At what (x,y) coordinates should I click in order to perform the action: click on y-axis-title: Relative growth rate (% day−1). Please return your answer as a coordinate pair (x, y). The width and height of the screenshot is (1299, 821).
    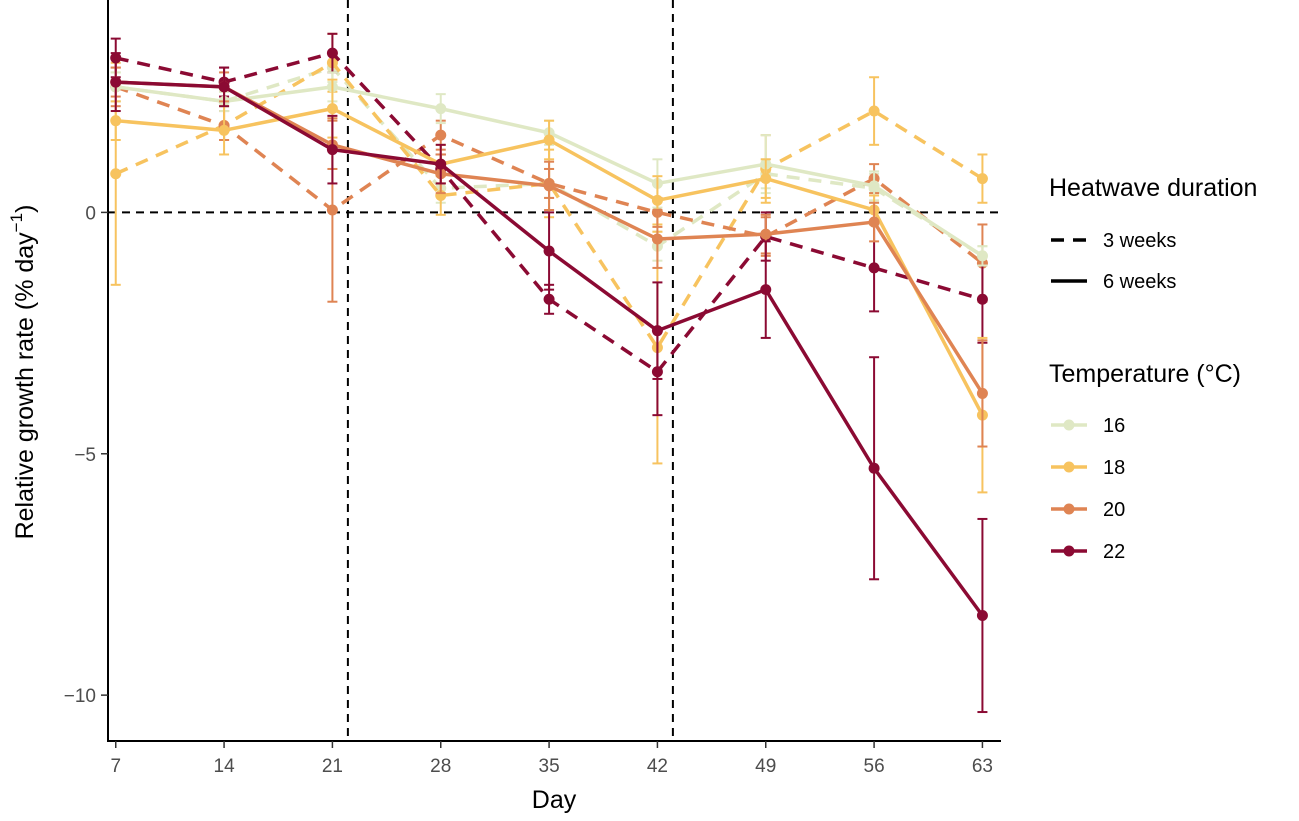
    Looking at the image, I should click on (23, 372).